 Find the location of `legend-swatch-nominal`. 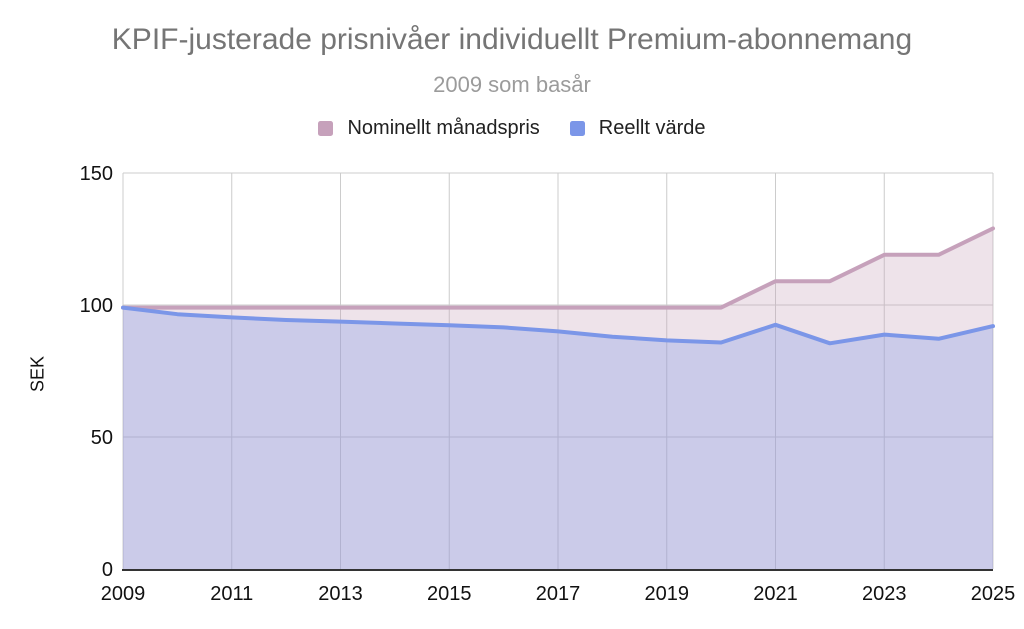

legend-swatch-nominal is located at coordinates (326, 128).